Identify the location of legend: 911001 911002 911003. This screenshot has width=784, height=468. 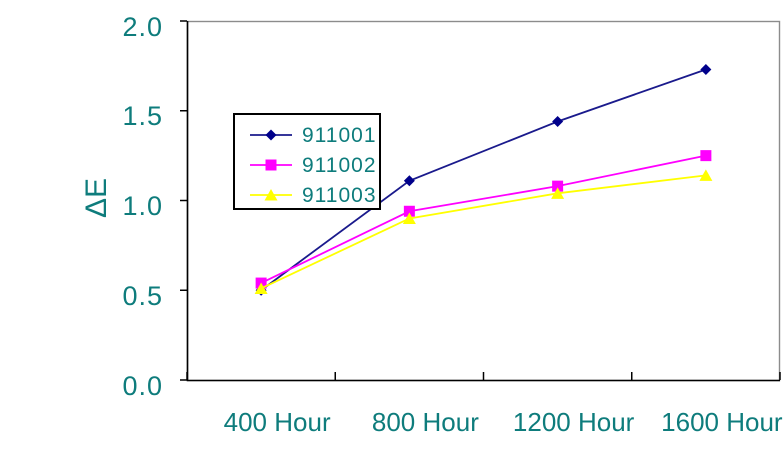
(307, 161).